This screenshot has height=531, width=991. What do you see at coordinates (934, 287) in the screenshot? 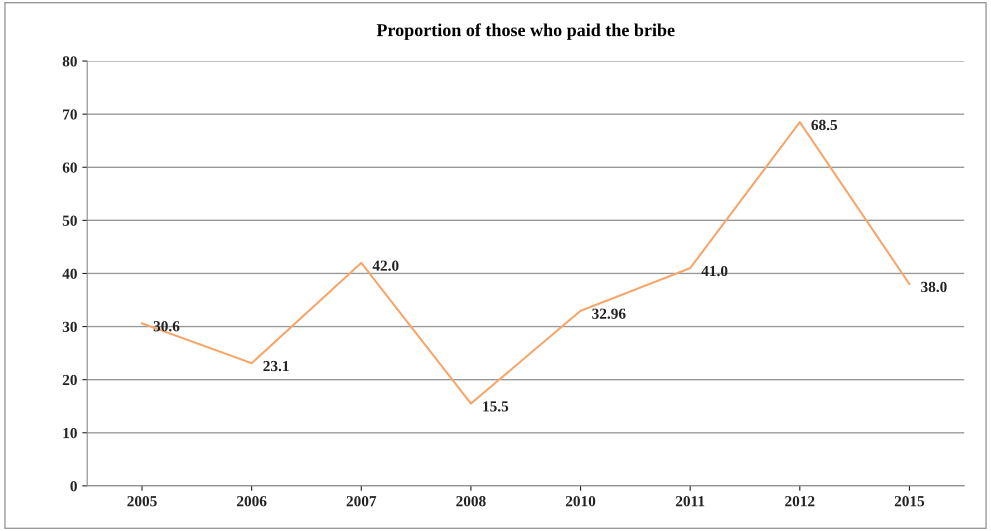
I see `data-label: 38.0` at bounding box center [934, 287].